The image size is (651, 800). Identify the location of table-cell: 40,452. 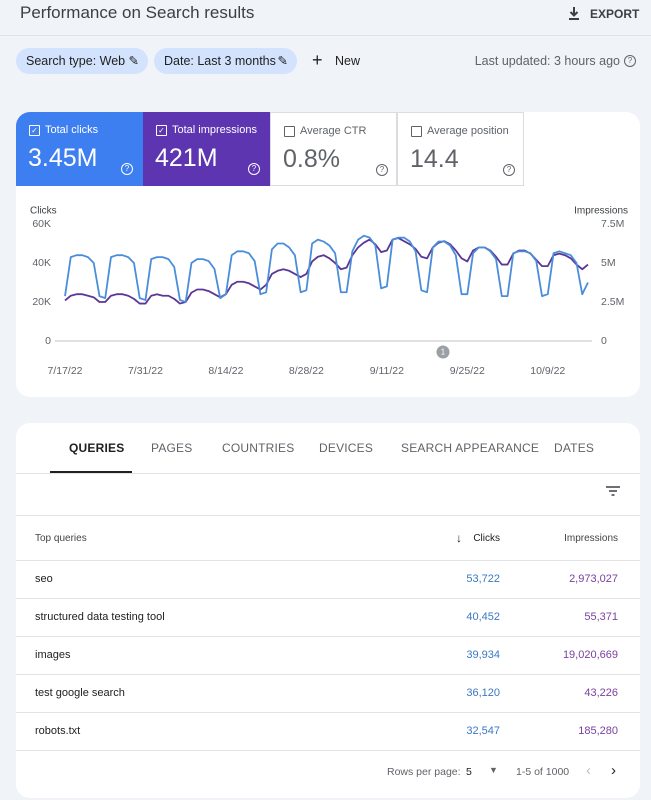
(483, 617).